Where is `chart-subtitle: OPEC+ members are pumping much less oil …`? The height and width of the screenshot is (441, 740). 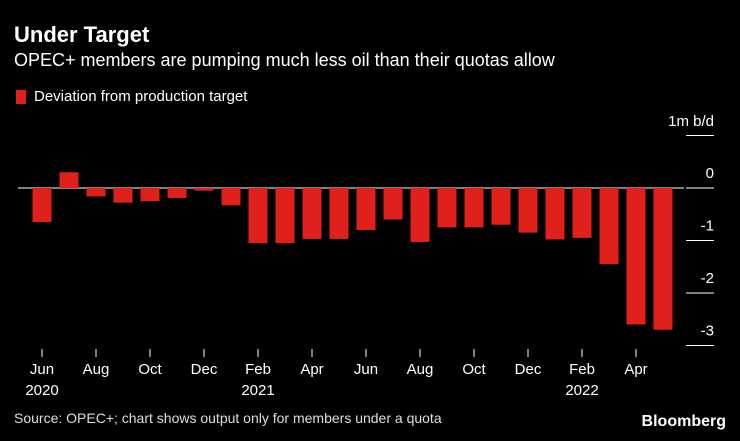 chart-subtitle: OPEC+ members are pumping much less oil … is located at coordinates (284, 60).